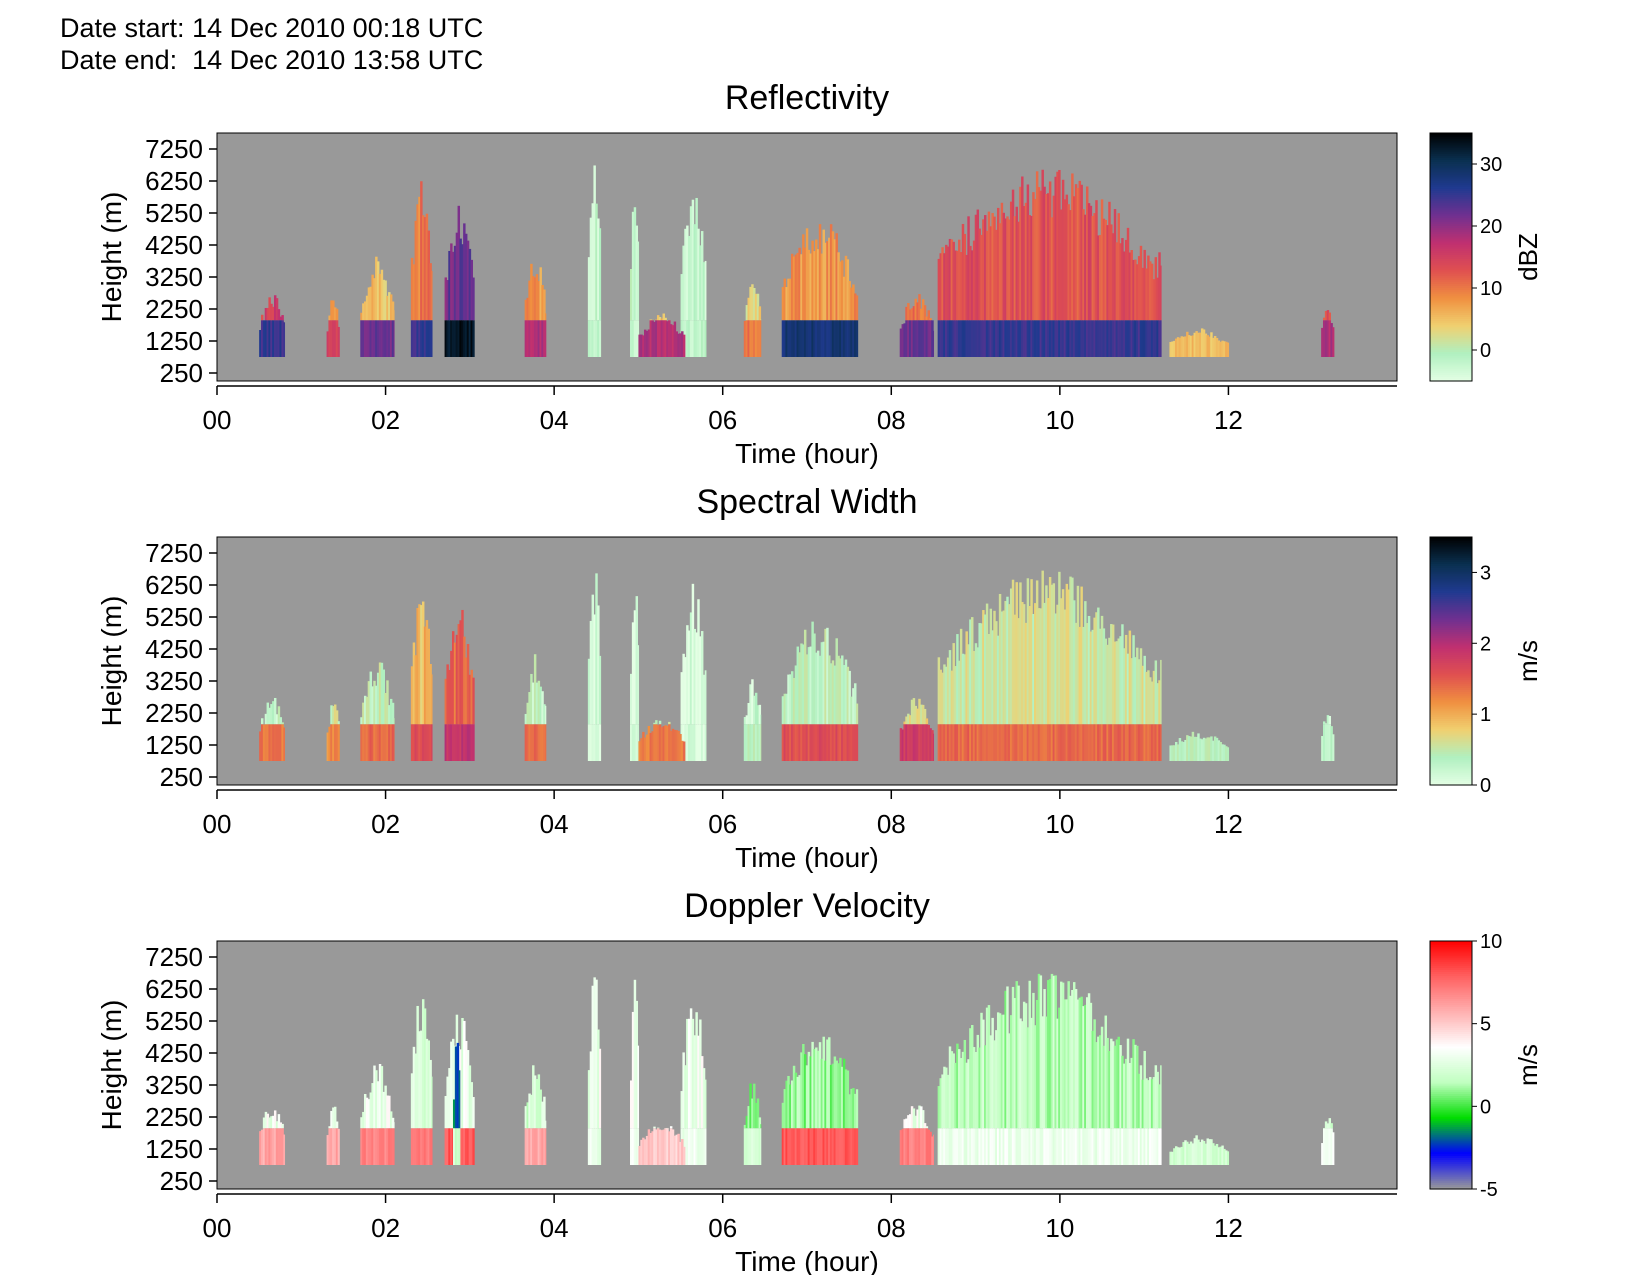 The image size is (1650, 1275). I want to click on x-tick-label: 04, so click(554, 824).